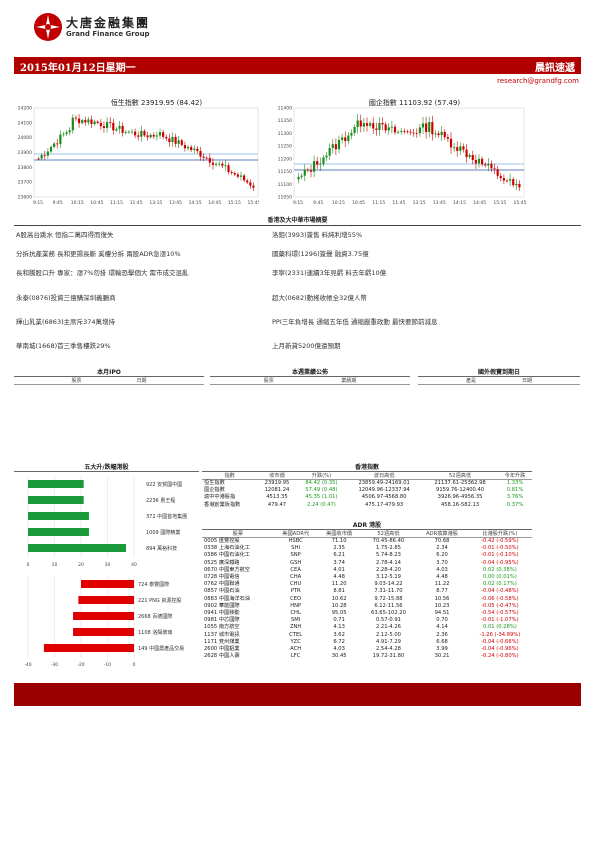 The width and height of the screenshot is (595, 842). What do you see at coordinates (500, 591) in the screenshot?
I see `adr-cell: -0.04 (-0.48%)` at bounding box center [500, 591].